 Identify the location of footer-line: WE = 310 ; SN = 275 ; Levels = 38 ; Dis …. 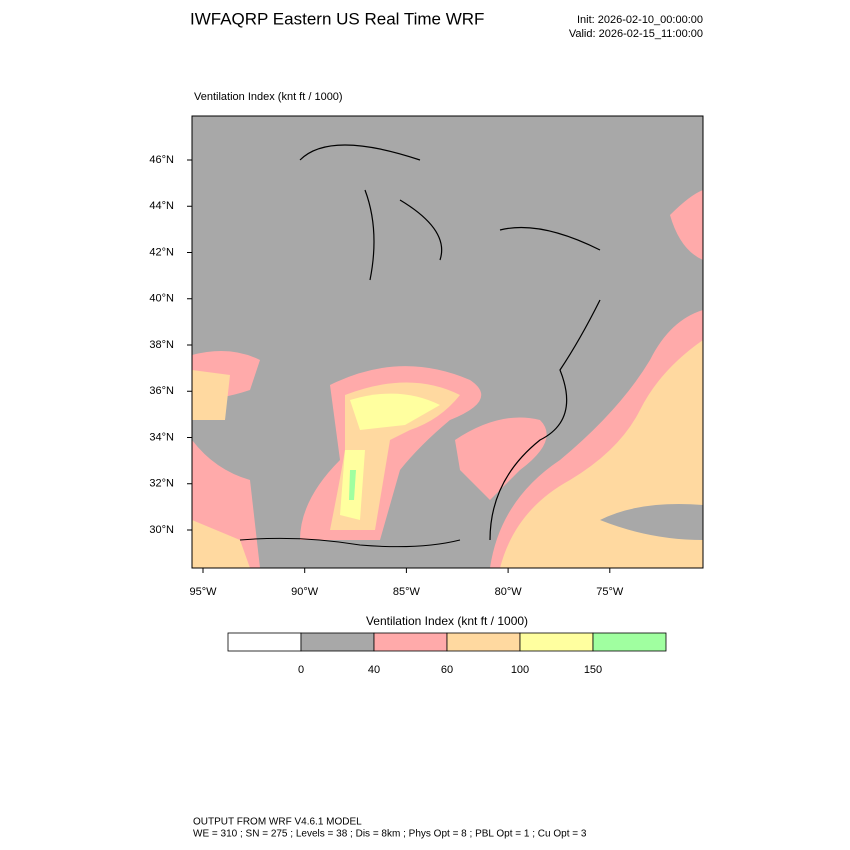
(390, 834).